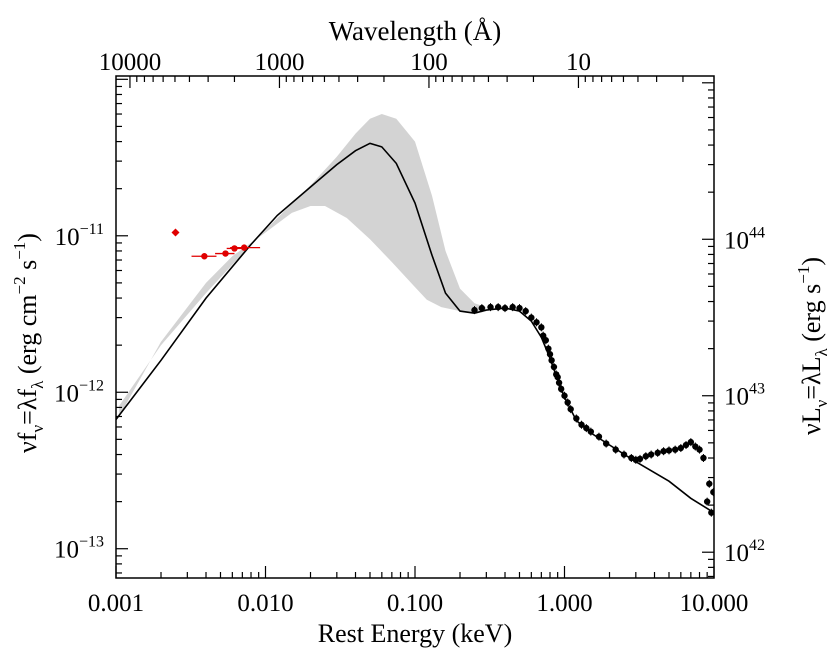 Image resolution: width=830 pixels, height=664 pixels. What do you see at coordinates (279, 62) in the screenshot?
I see `top-tick-label: 1000` at bounding box center [279, 62].